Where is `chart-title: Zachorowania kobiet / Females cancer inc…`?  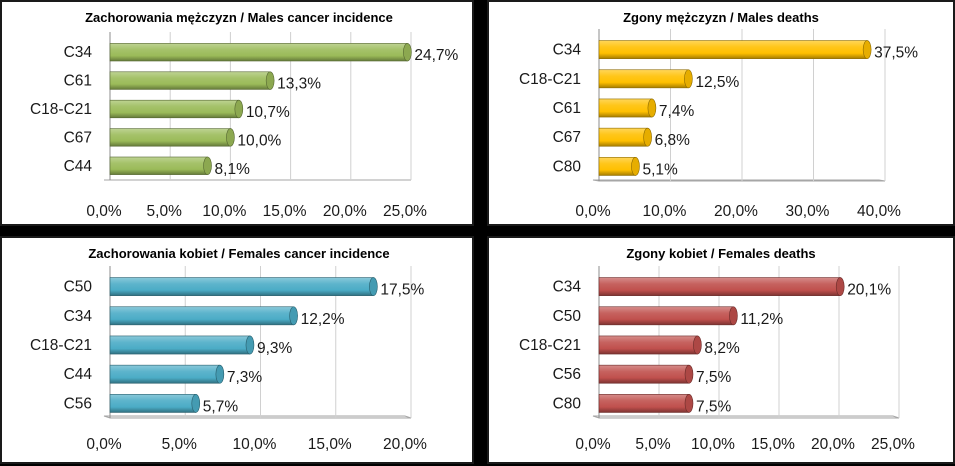
chart-title: Zachorowania kobiet / Females cancer inc… is located at coordinates (238, 253).